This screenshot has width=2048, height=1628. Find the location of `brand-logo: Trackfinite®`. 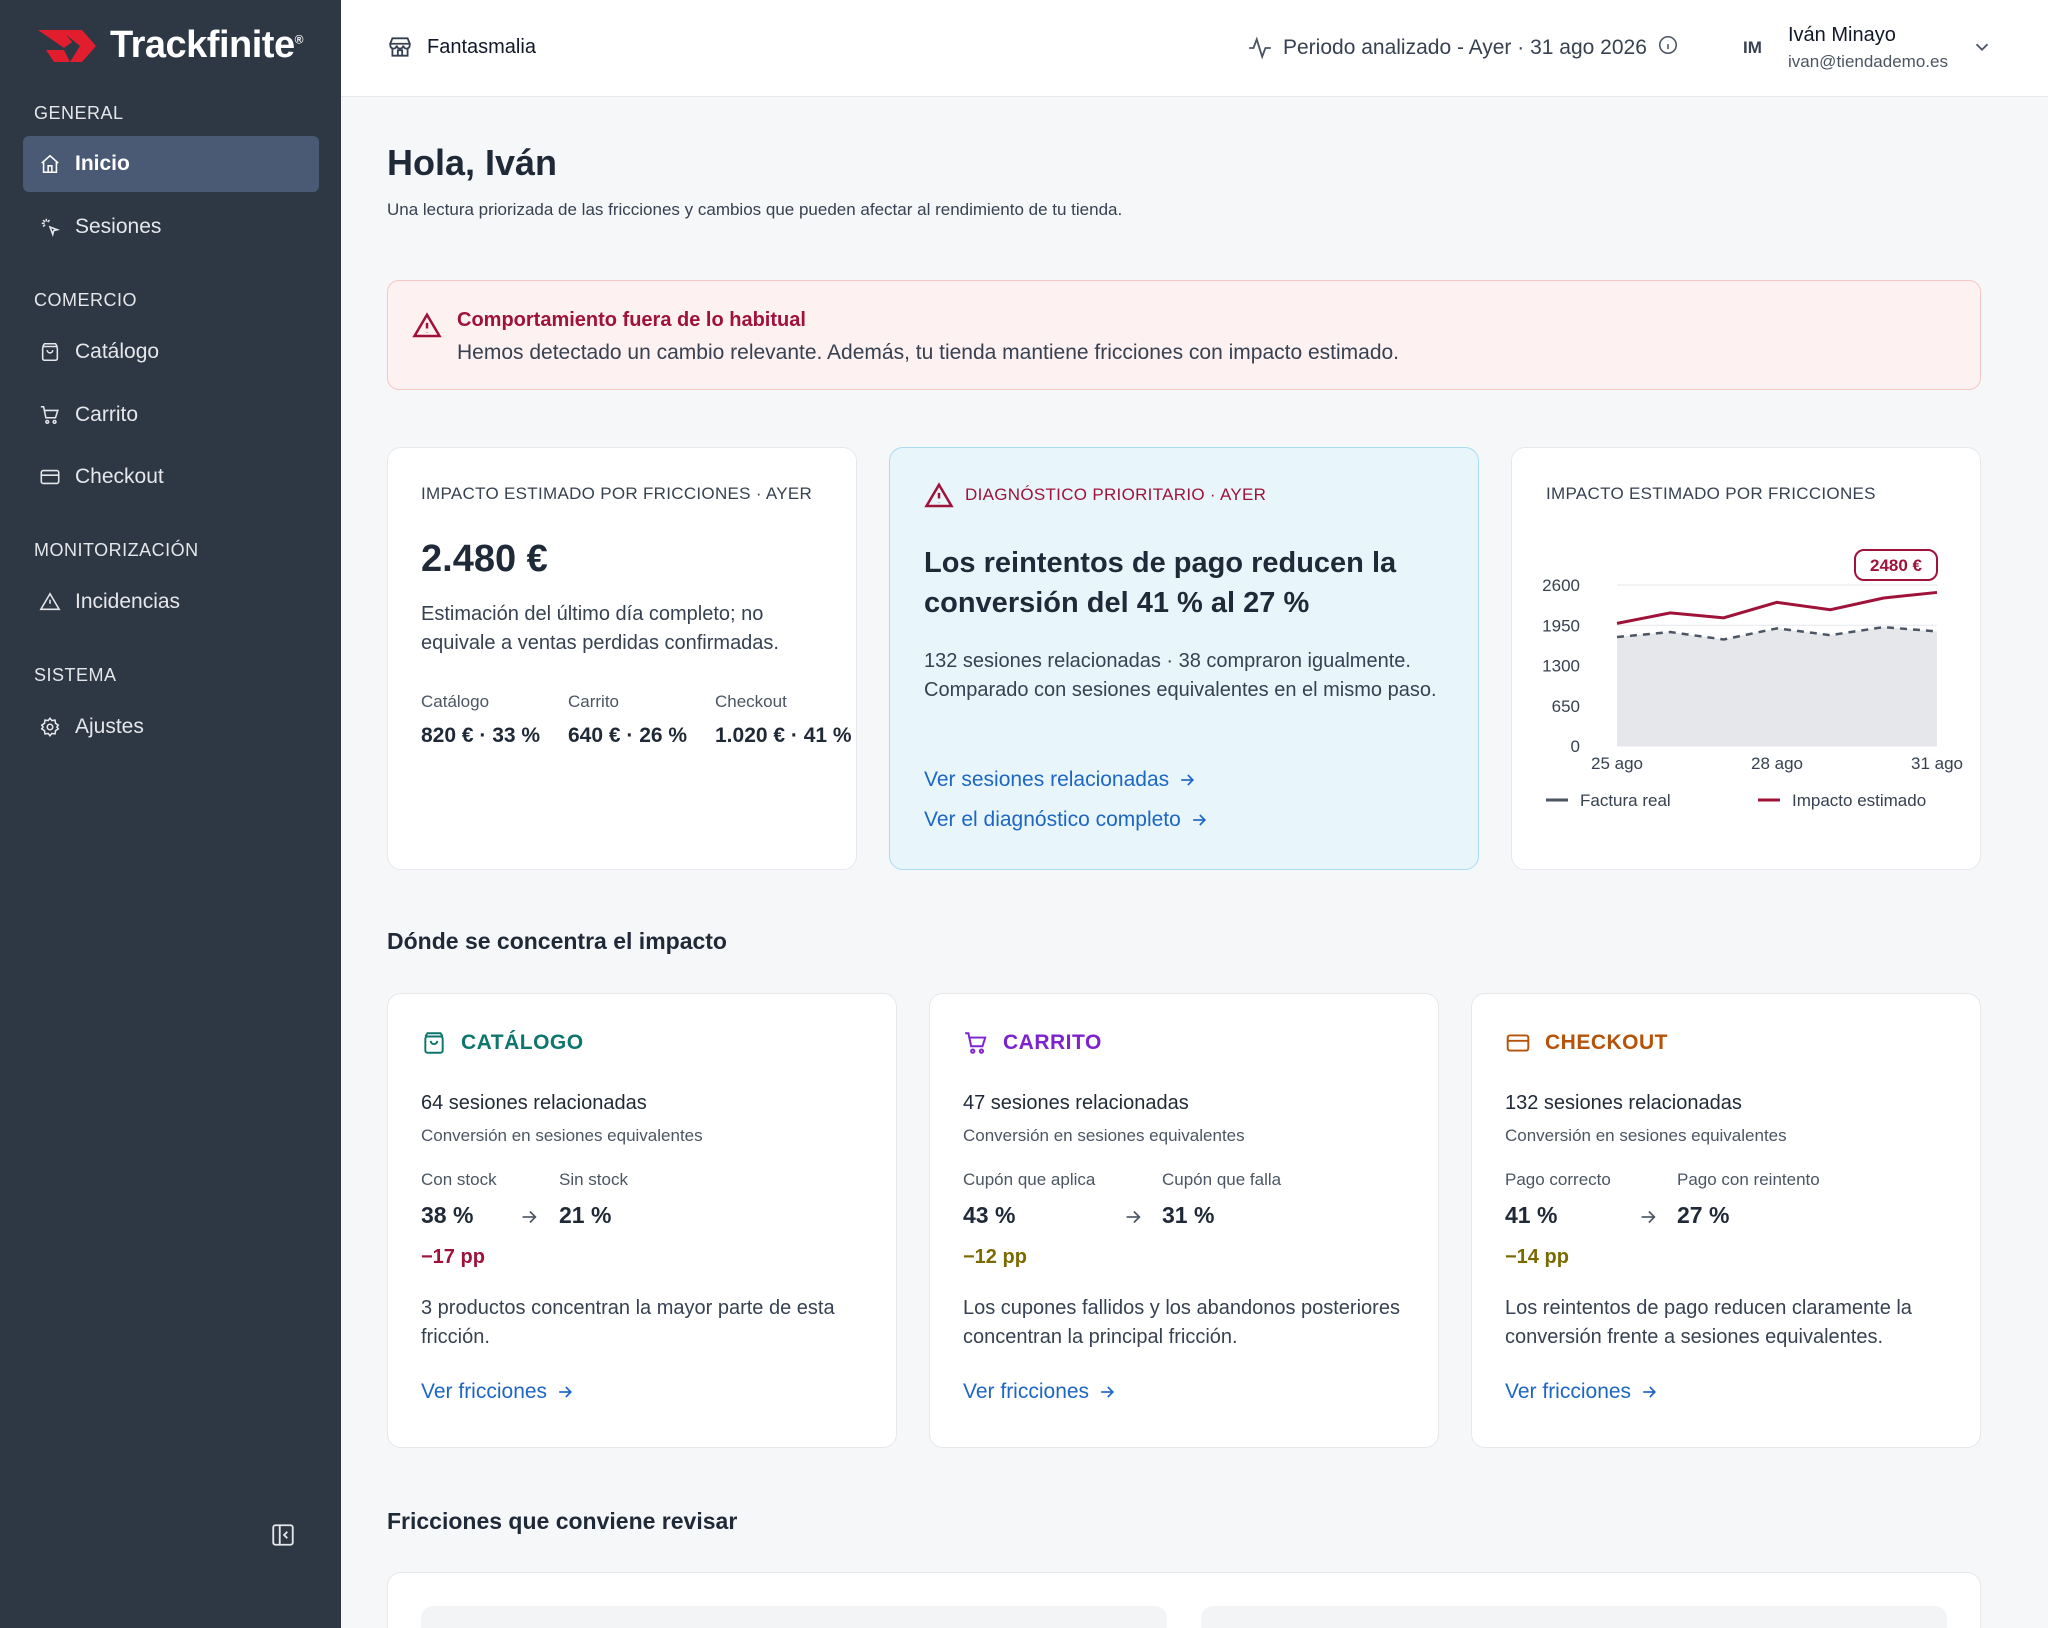

brand-logo: Trackfinite® is located at coordinates (169, 45).